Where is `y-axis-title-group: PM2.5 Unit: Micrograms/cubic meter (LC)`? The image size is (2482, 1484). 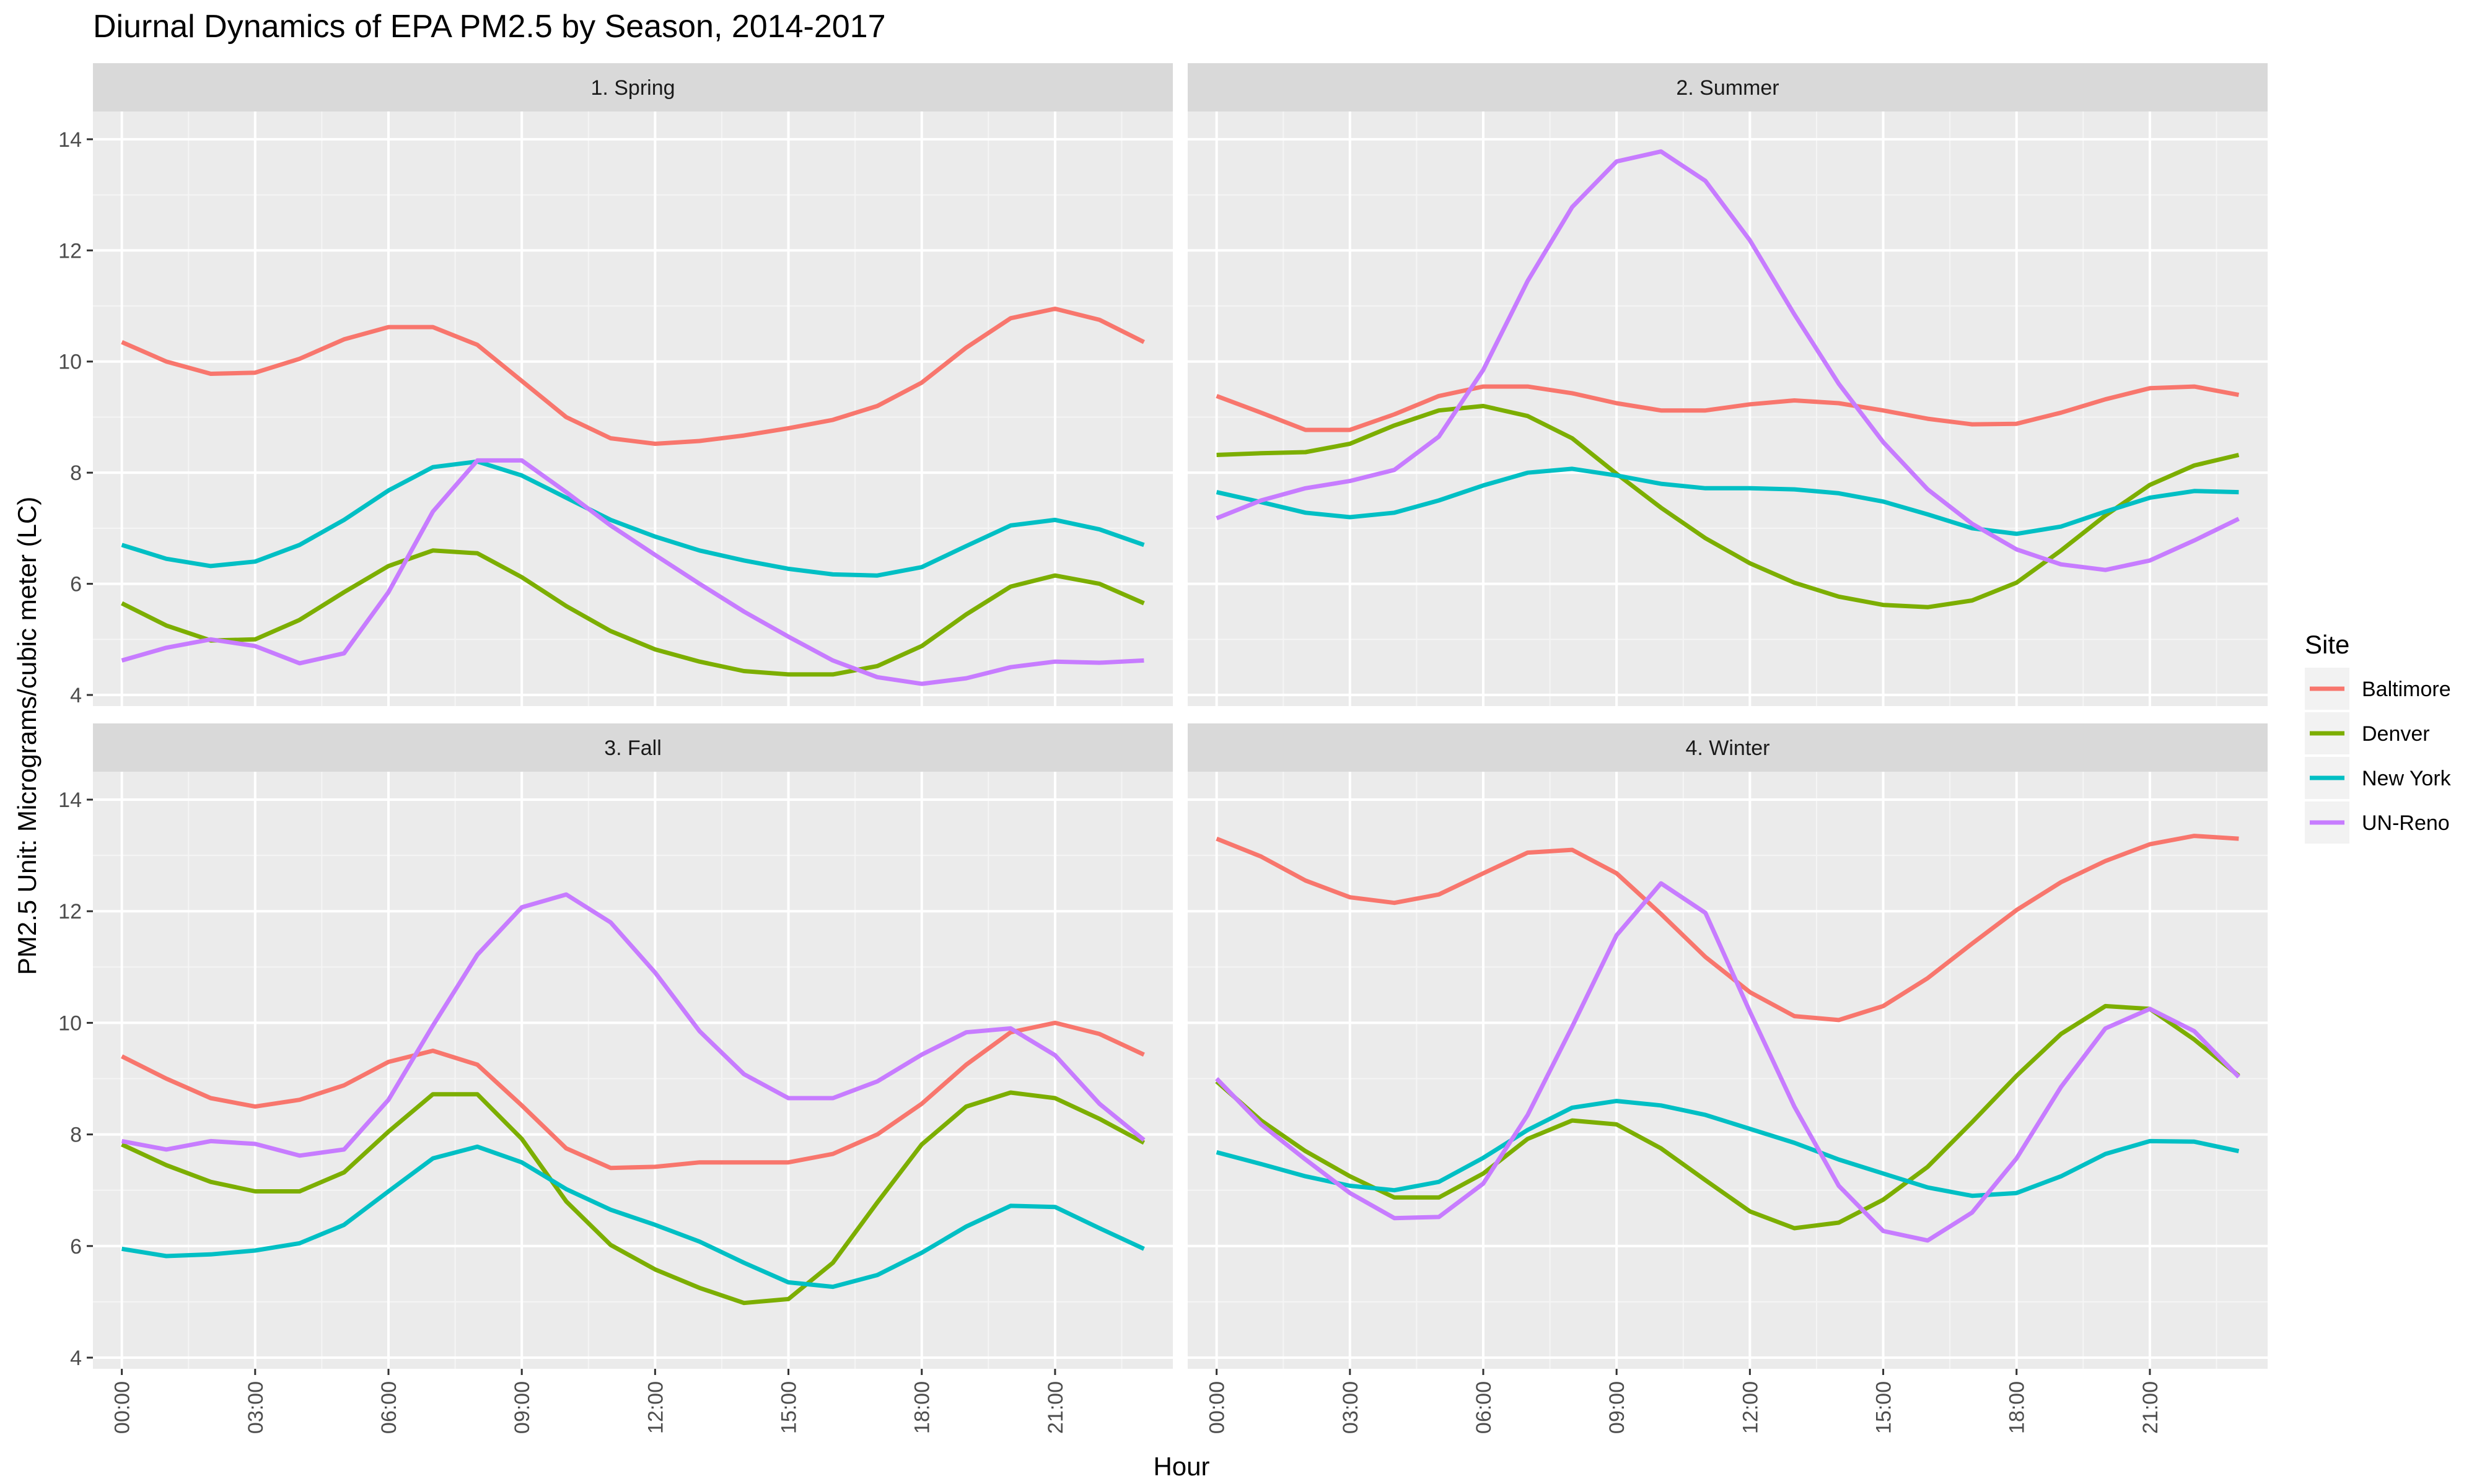
y-axis-title-group: PM2.5 Unit: Micrograms/cubic meter (LC) is located at coordinates (27, 736).